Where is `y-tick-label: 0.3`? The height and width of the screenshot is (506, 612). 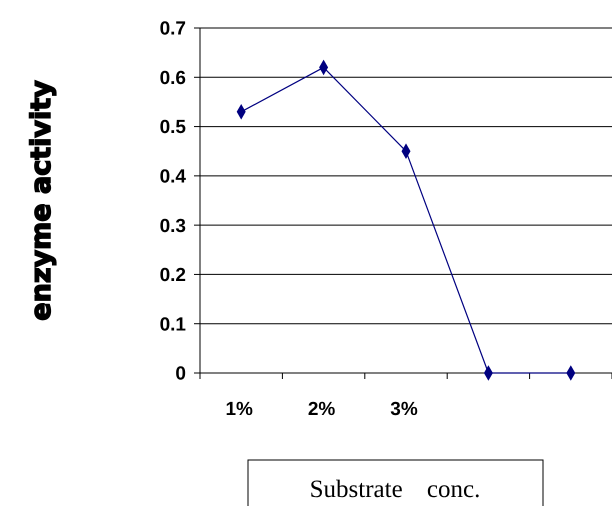 y-tick-label: 0.3 is located at coordinates (173, 226).